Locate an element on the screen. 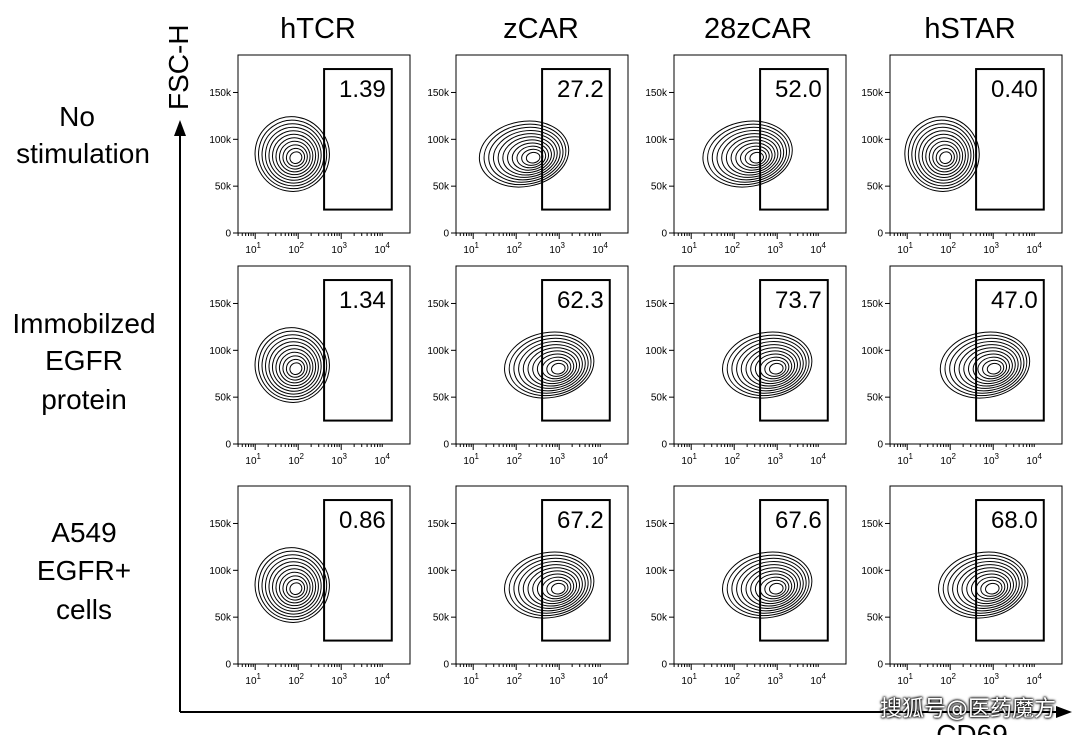 Image resolution: width=1080 pixels, height=735 pixels. plot-panel: 0 50k 100k 150k 10¹ 10² 10³ 10⁴ 67.6 is located at coordinates (746, 586).